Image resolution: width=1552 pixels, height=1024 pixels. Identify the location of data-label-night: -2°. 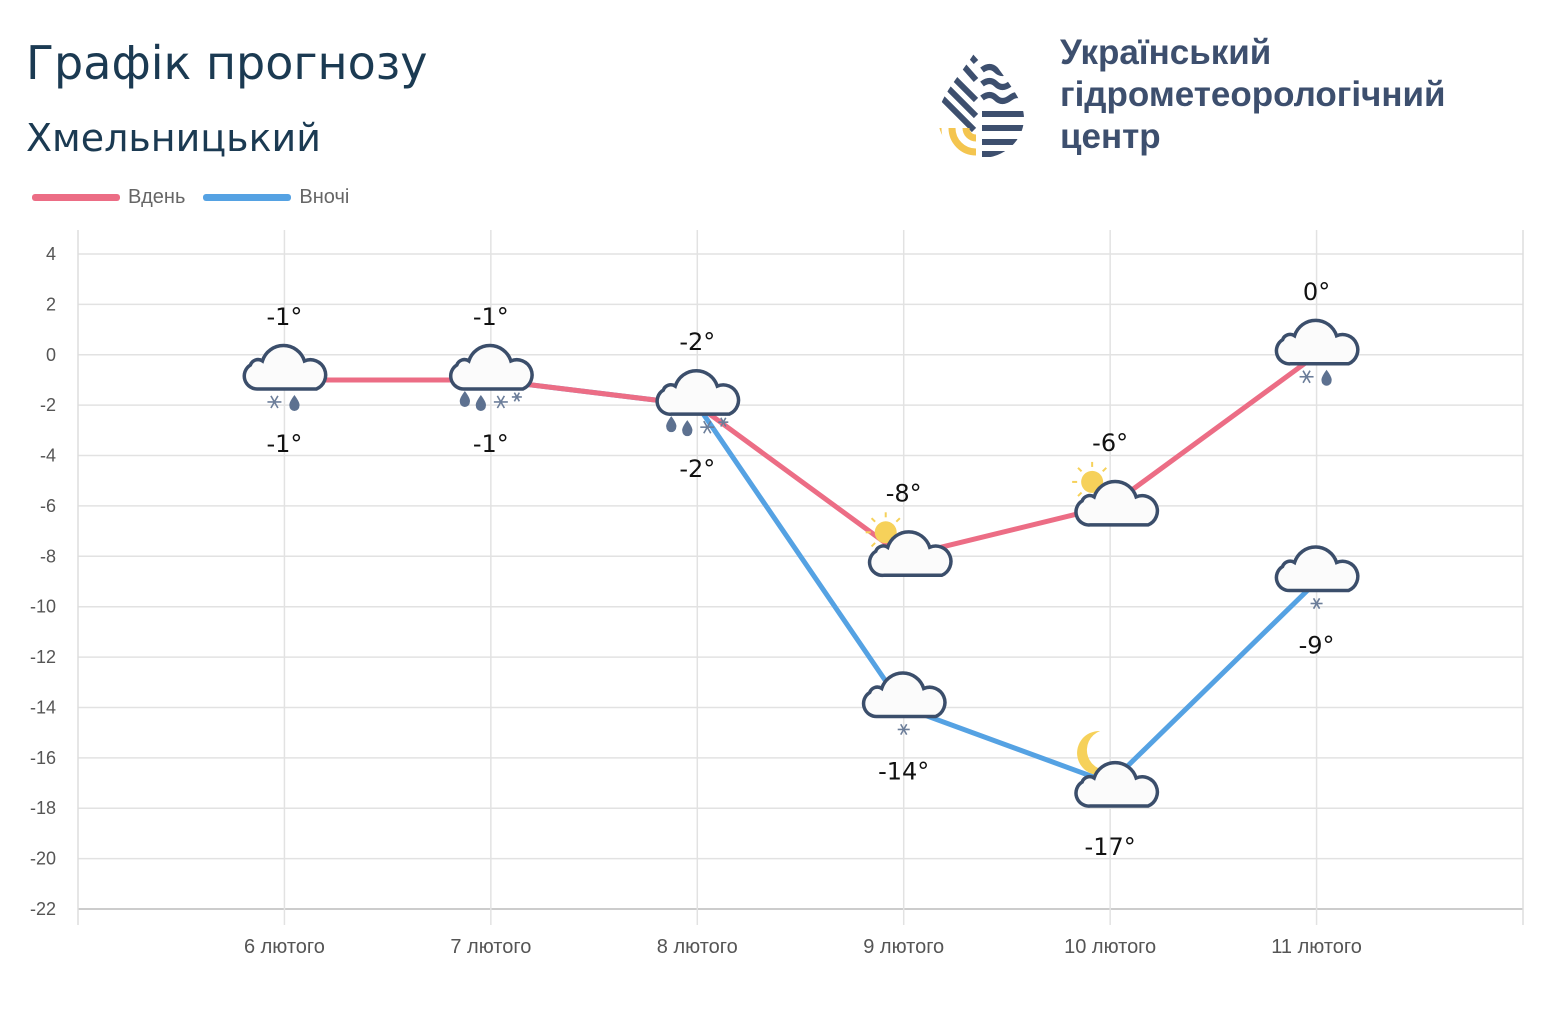
(697, 469).